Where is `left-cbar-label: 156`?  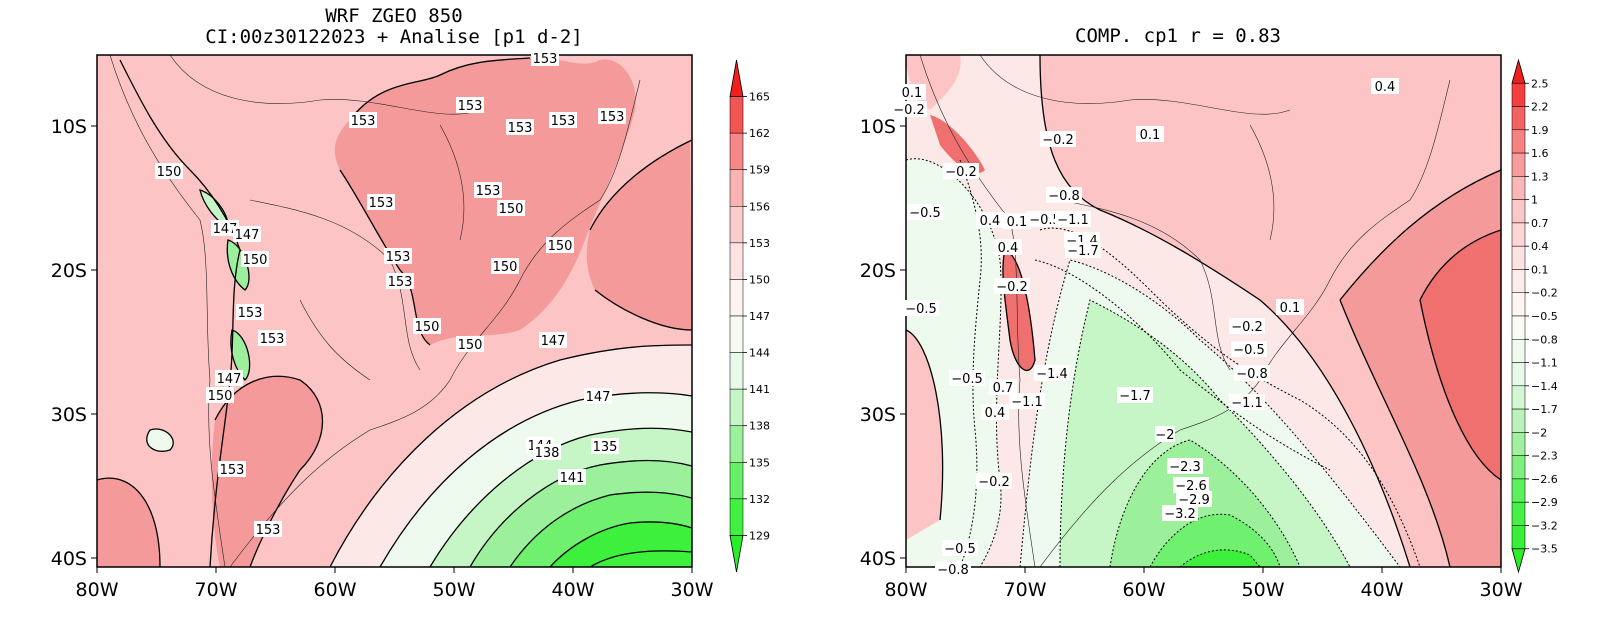 left-cbar-label: 156 is located at coordinates (759, 206).